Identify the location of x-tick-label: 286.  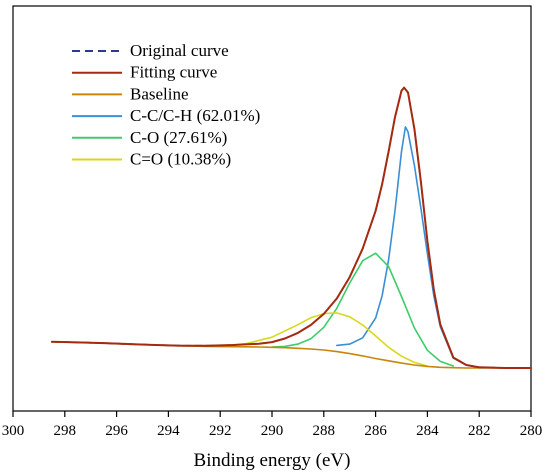
(375, 431).